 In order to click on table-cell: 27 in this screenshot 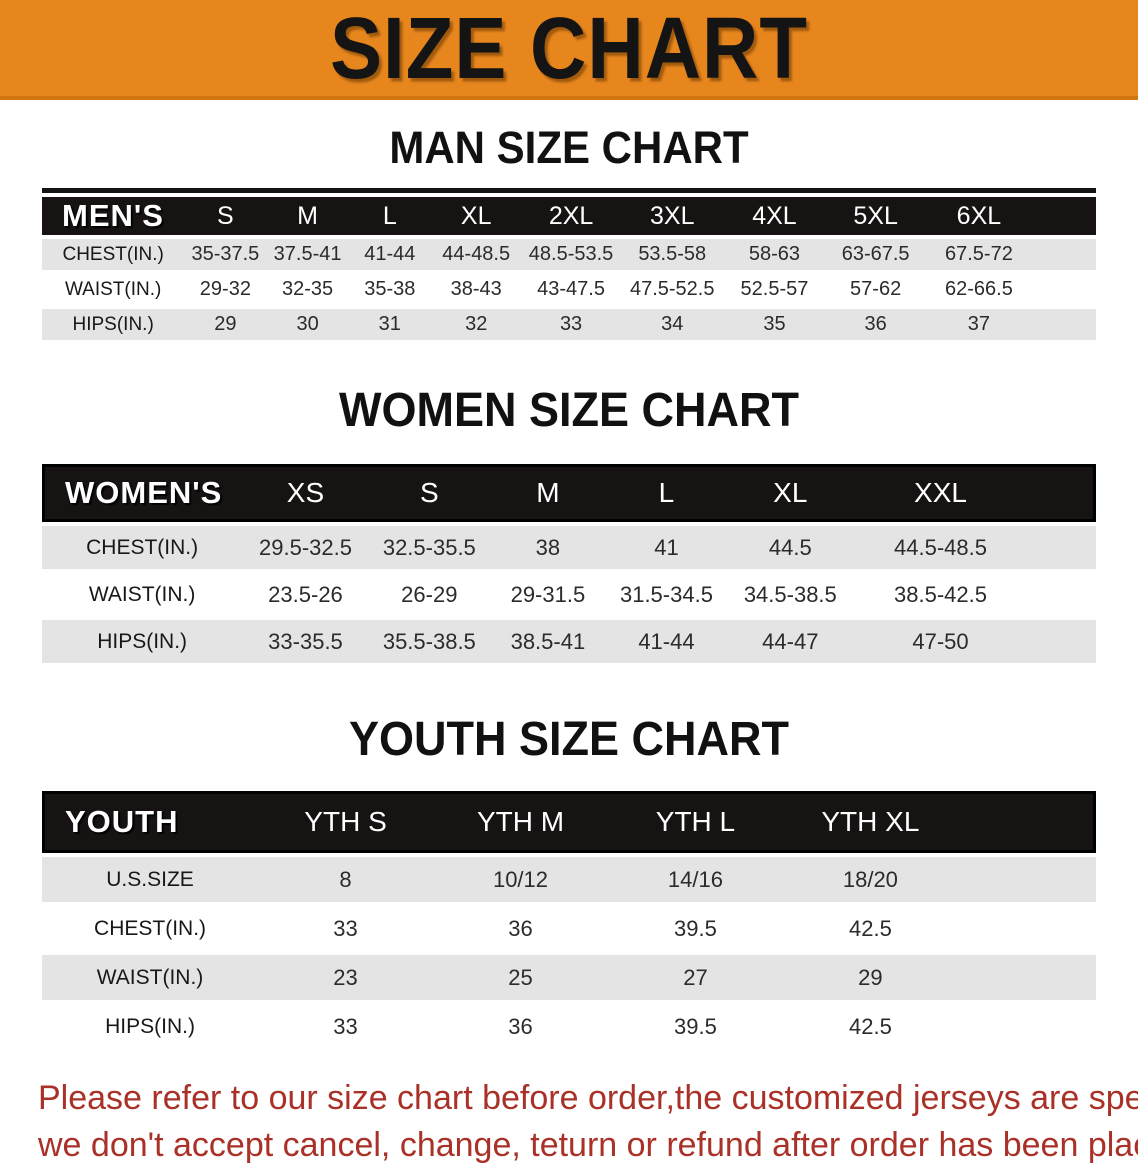, I will do `click(695, 977)`.